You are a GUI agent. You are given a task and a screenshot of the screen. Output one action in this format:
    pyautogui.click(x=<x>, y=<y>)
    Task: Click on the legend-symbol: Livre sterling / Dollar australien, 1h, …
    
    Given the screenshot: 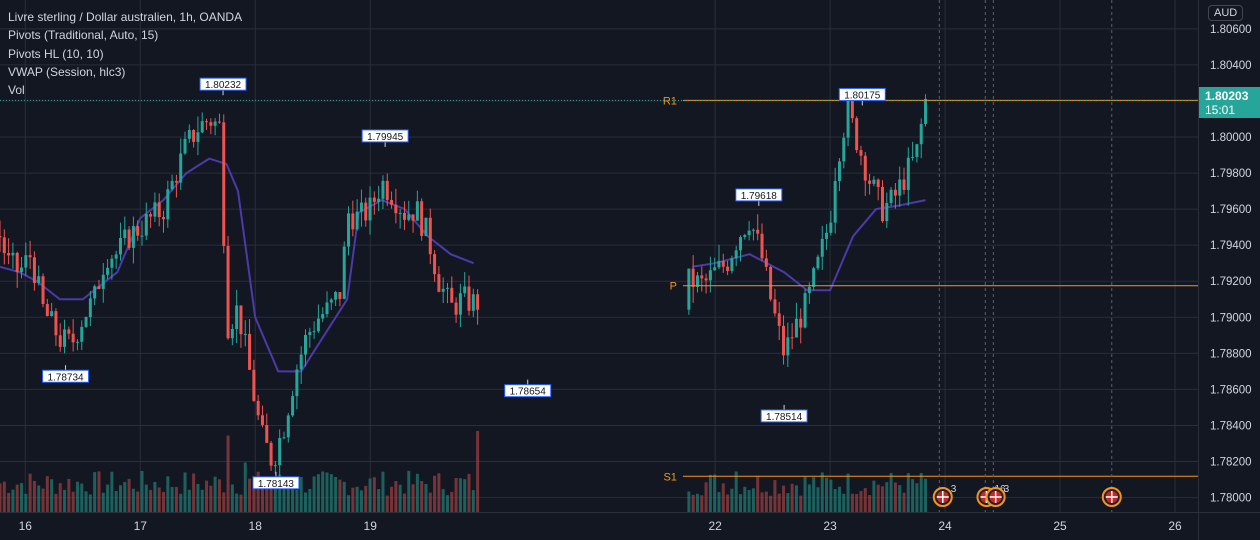 What is the action you would take?
    pyautogui.click(x=125, y=17)
    